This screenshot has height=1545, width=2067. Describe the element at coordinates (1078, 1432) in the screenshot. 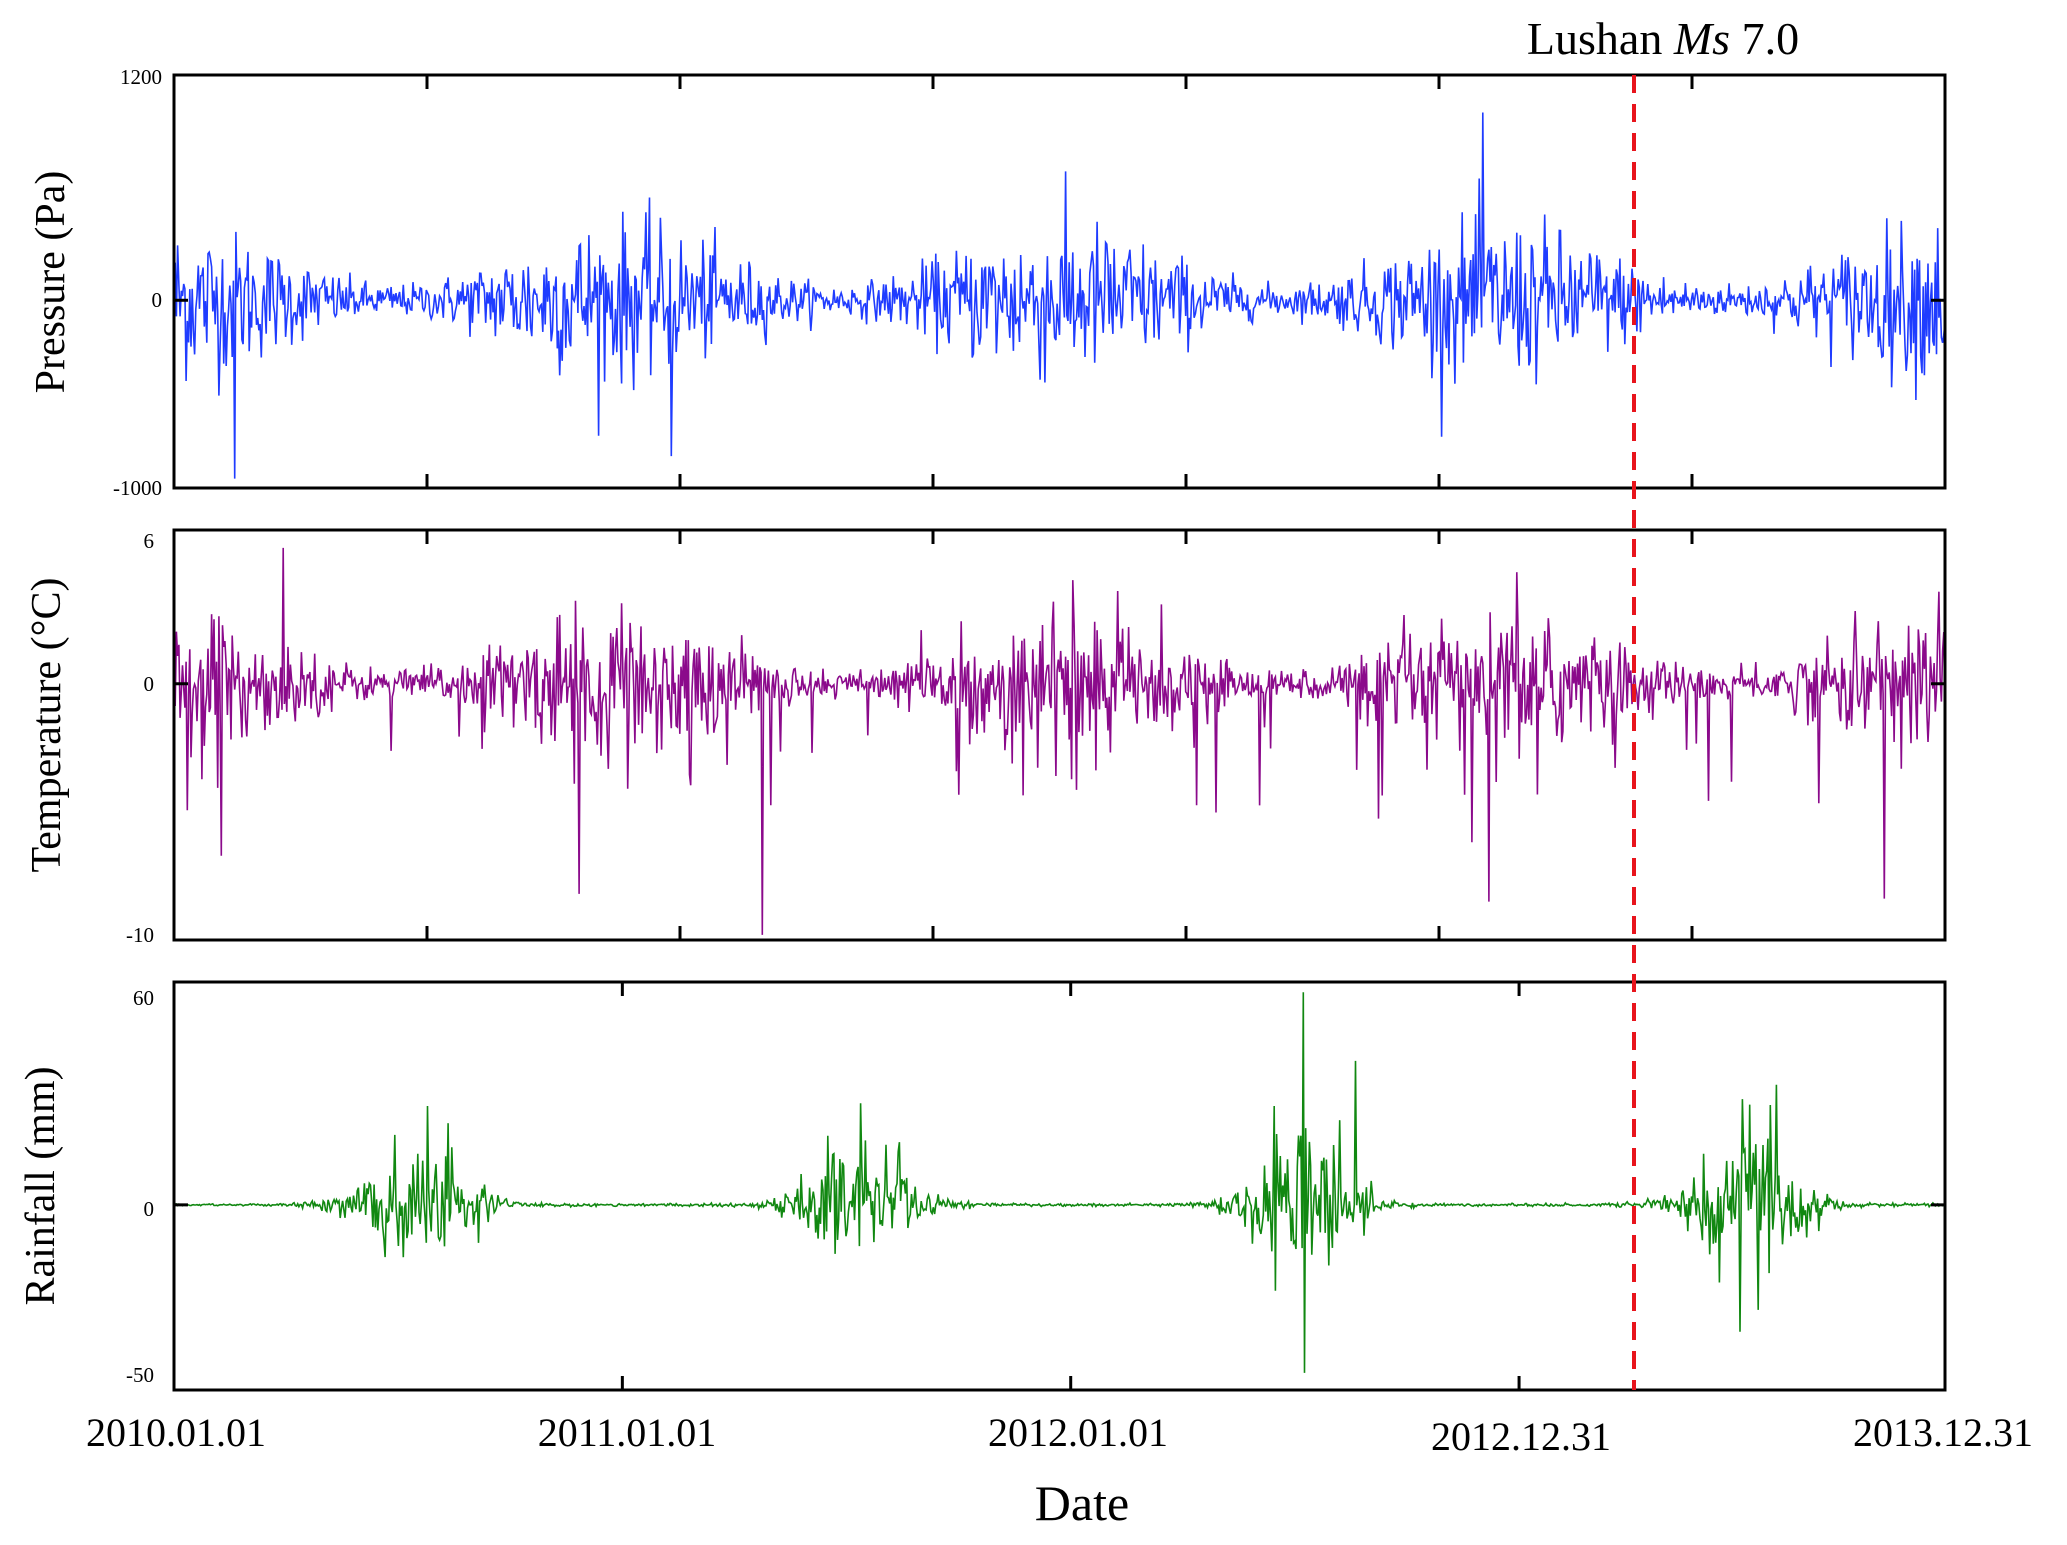

I see `xtick-label: 2012.01.01` at that location.